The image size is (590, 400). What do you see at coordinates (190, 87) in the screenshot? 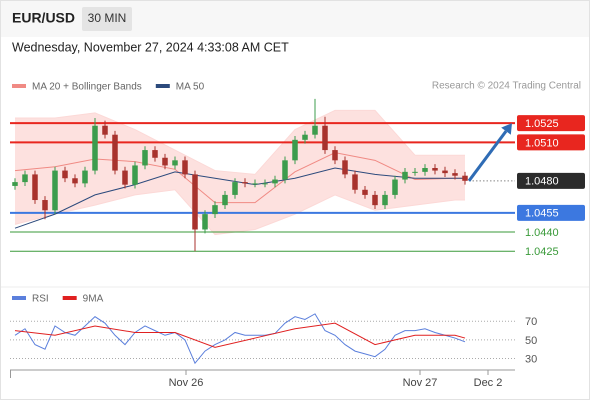
I see `legend-label: MA 50` at bounding box center [190, 87].